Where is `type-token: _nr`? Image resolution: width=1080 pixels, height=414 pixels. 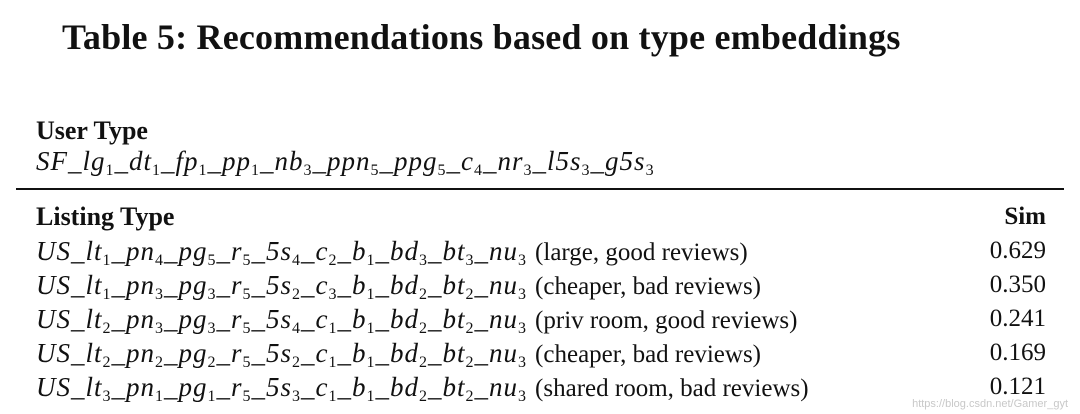 type-token: _nr is located at coordinates (503, 161).